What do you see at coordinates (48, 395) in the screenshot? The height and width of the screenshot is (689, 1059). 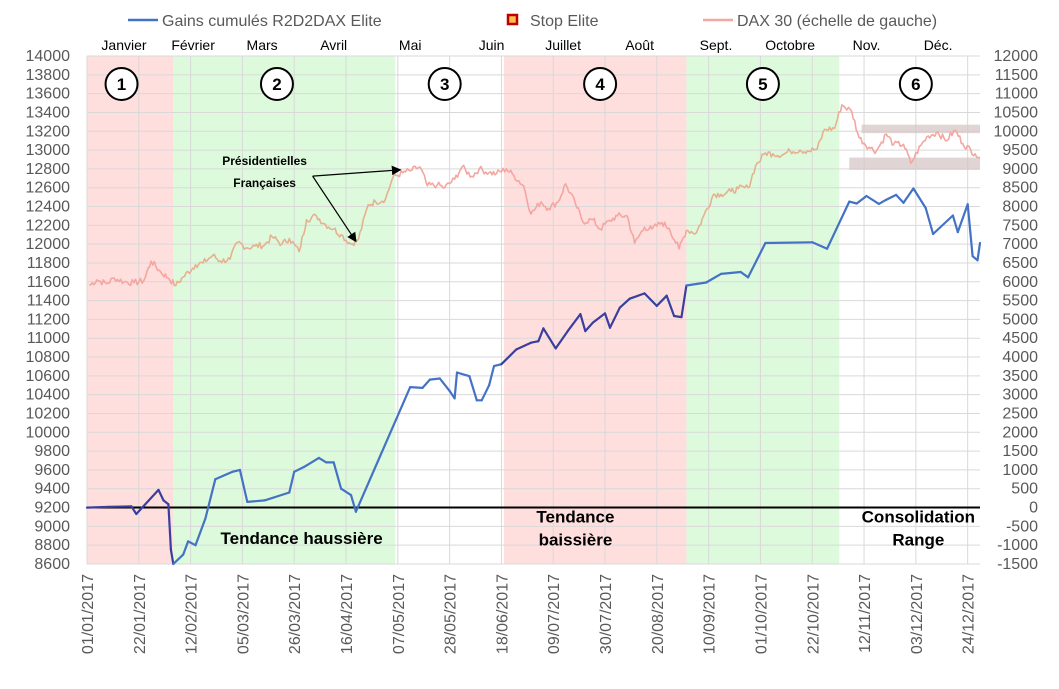 I see `left-axis-tick-label: 10400` at bounding box center [48, 395].